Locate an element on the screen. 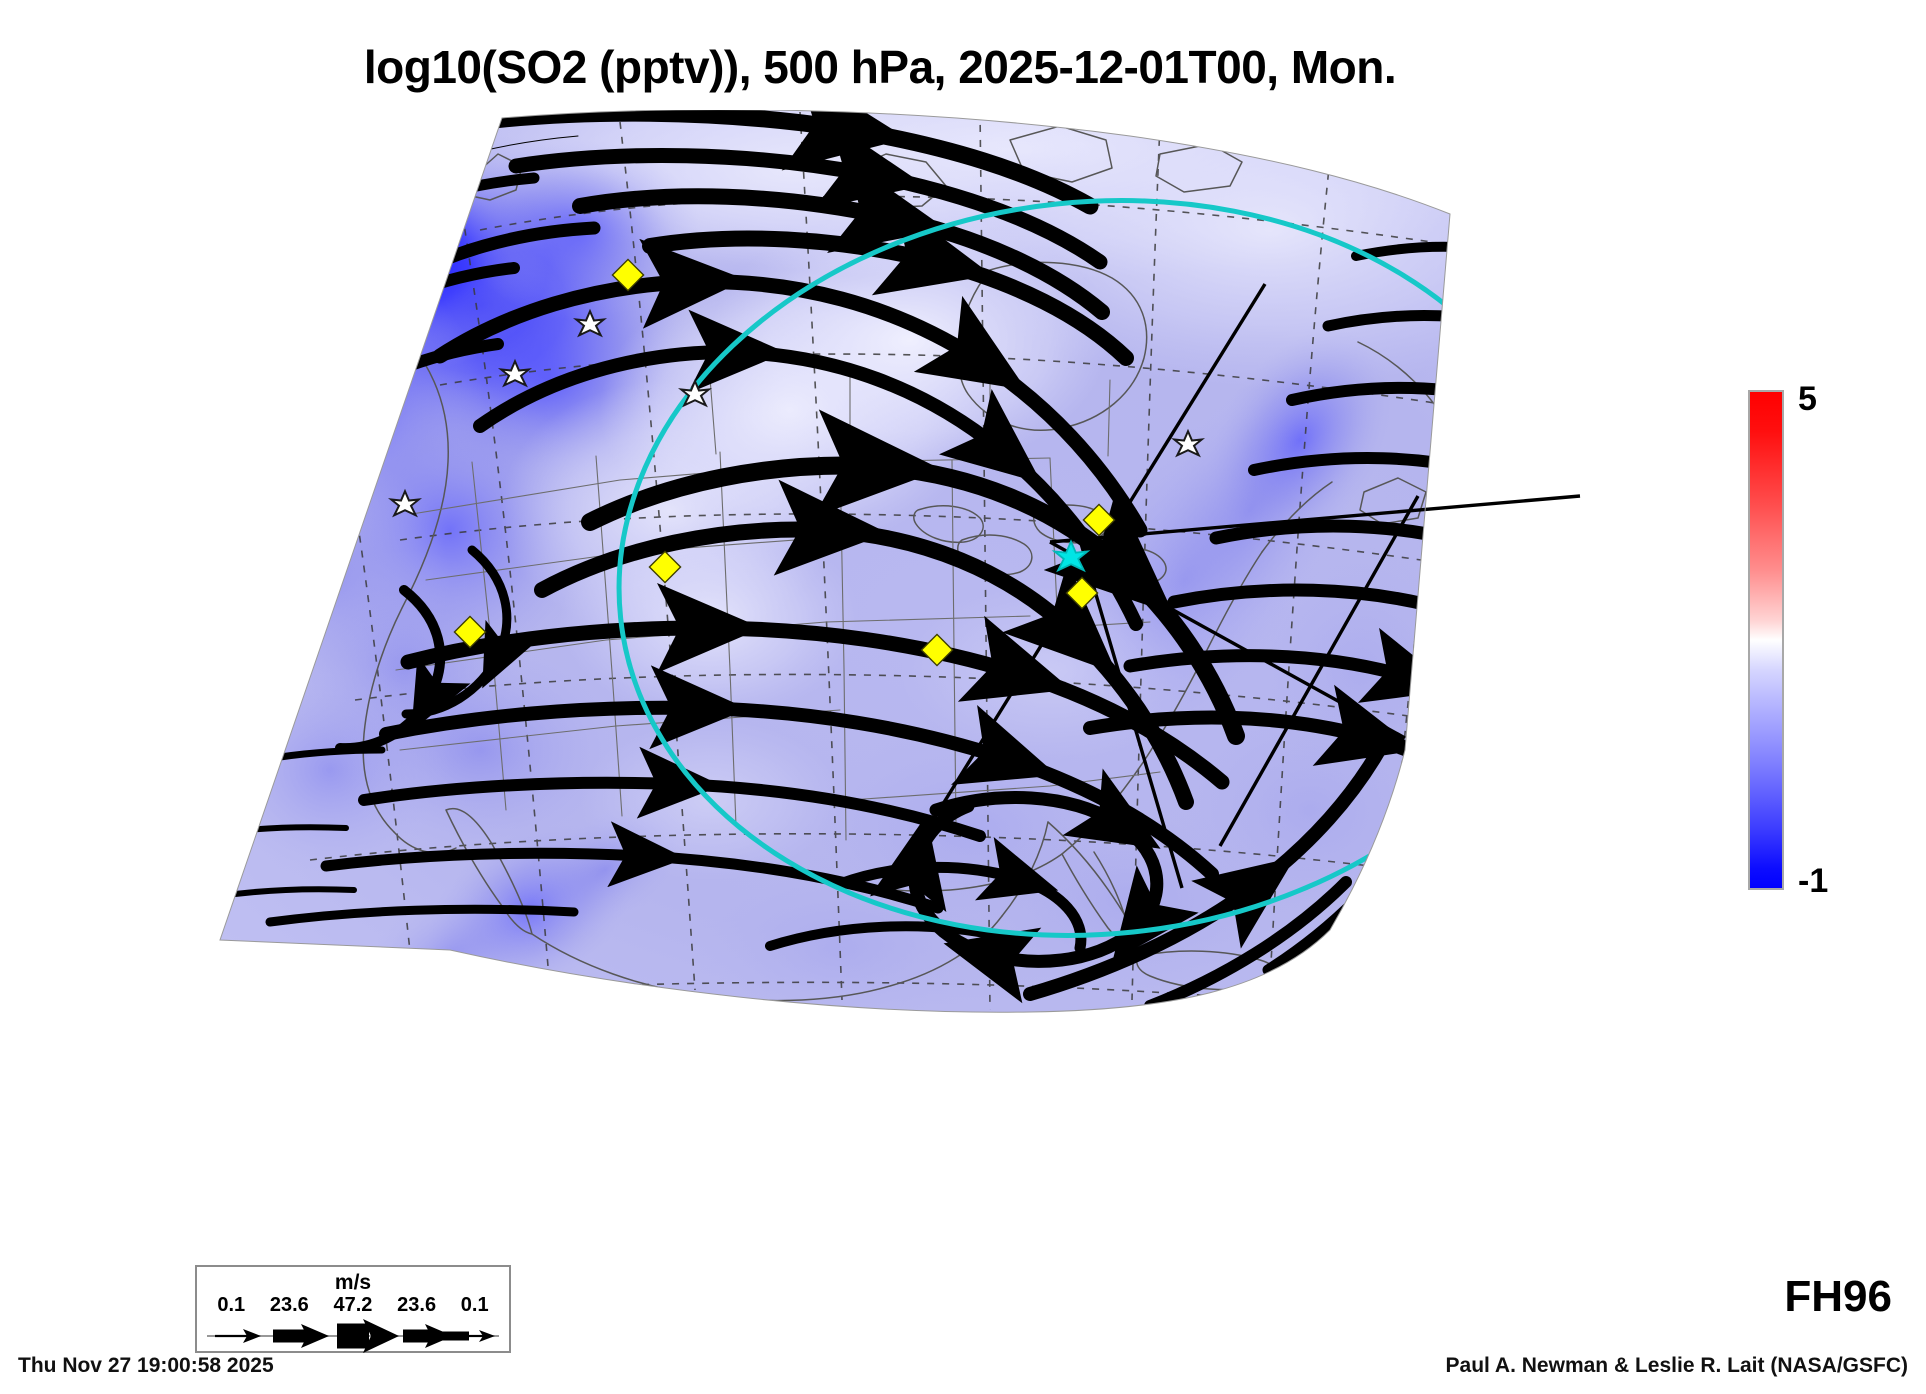  wind-tick-2: 47.2 is located at coordinates (353, 1305).